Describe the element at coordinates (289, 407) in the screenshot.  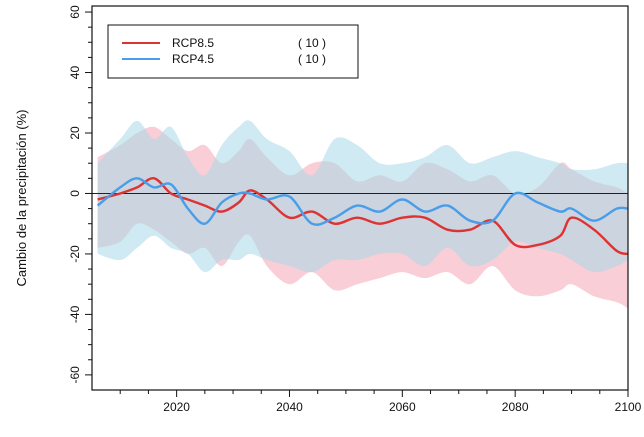
I see `x-tick-label: 2040` at that location.